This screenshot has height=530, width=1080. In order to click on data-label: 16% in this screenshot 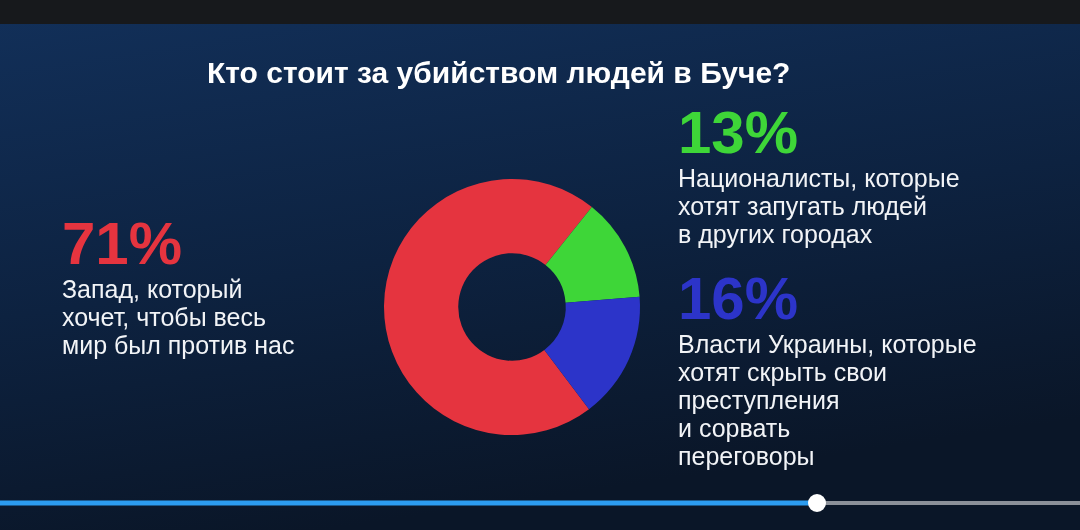, I will do `click(738, 298)`.